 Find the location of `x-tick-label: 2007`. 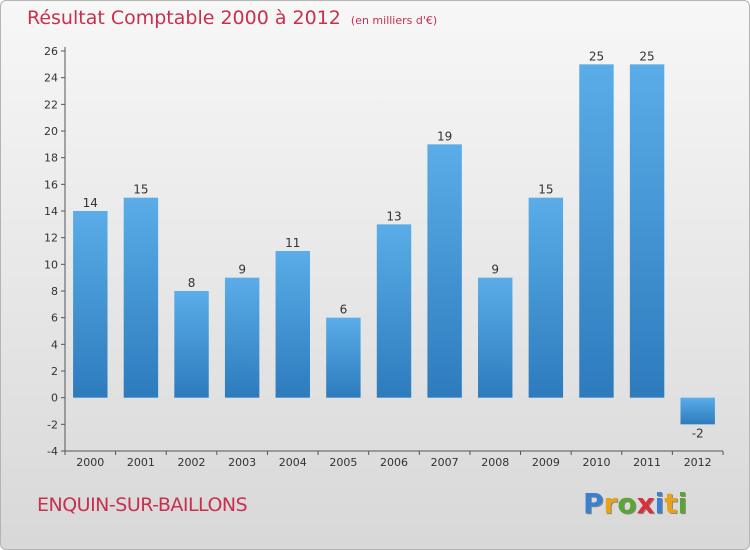

x-tick-label: 2007 is located at coordinates (445, 462).